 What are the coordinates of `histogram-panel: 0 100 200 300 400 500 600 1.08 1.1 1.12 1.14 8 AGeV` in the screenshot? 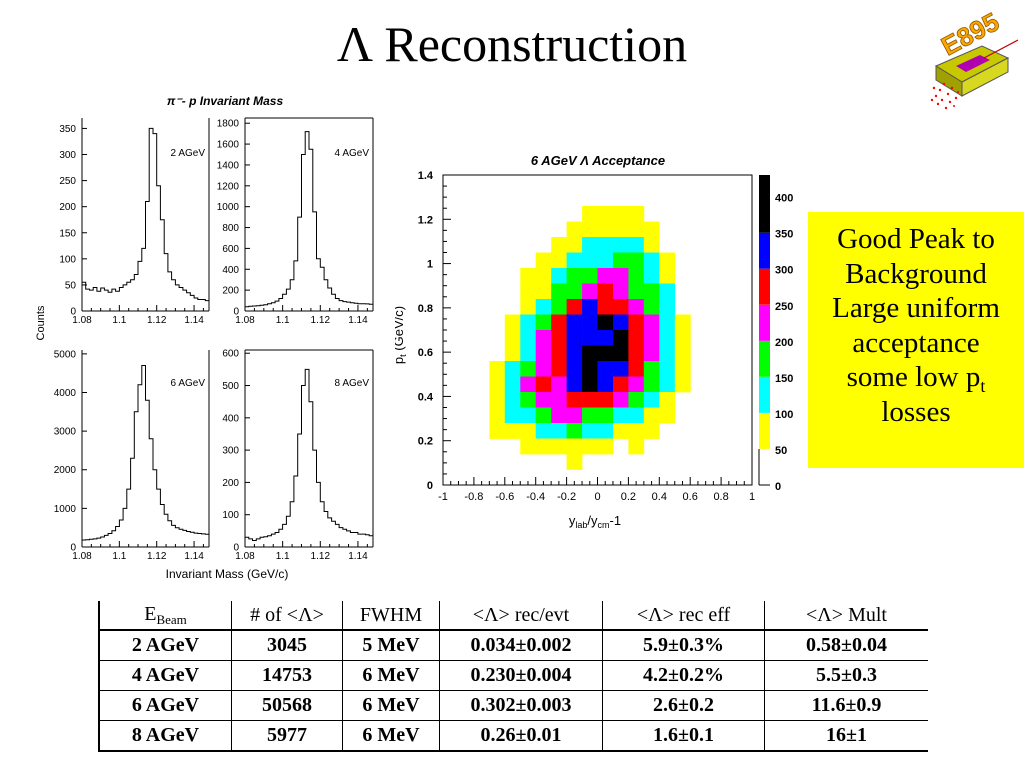 It's located at (298, 455).